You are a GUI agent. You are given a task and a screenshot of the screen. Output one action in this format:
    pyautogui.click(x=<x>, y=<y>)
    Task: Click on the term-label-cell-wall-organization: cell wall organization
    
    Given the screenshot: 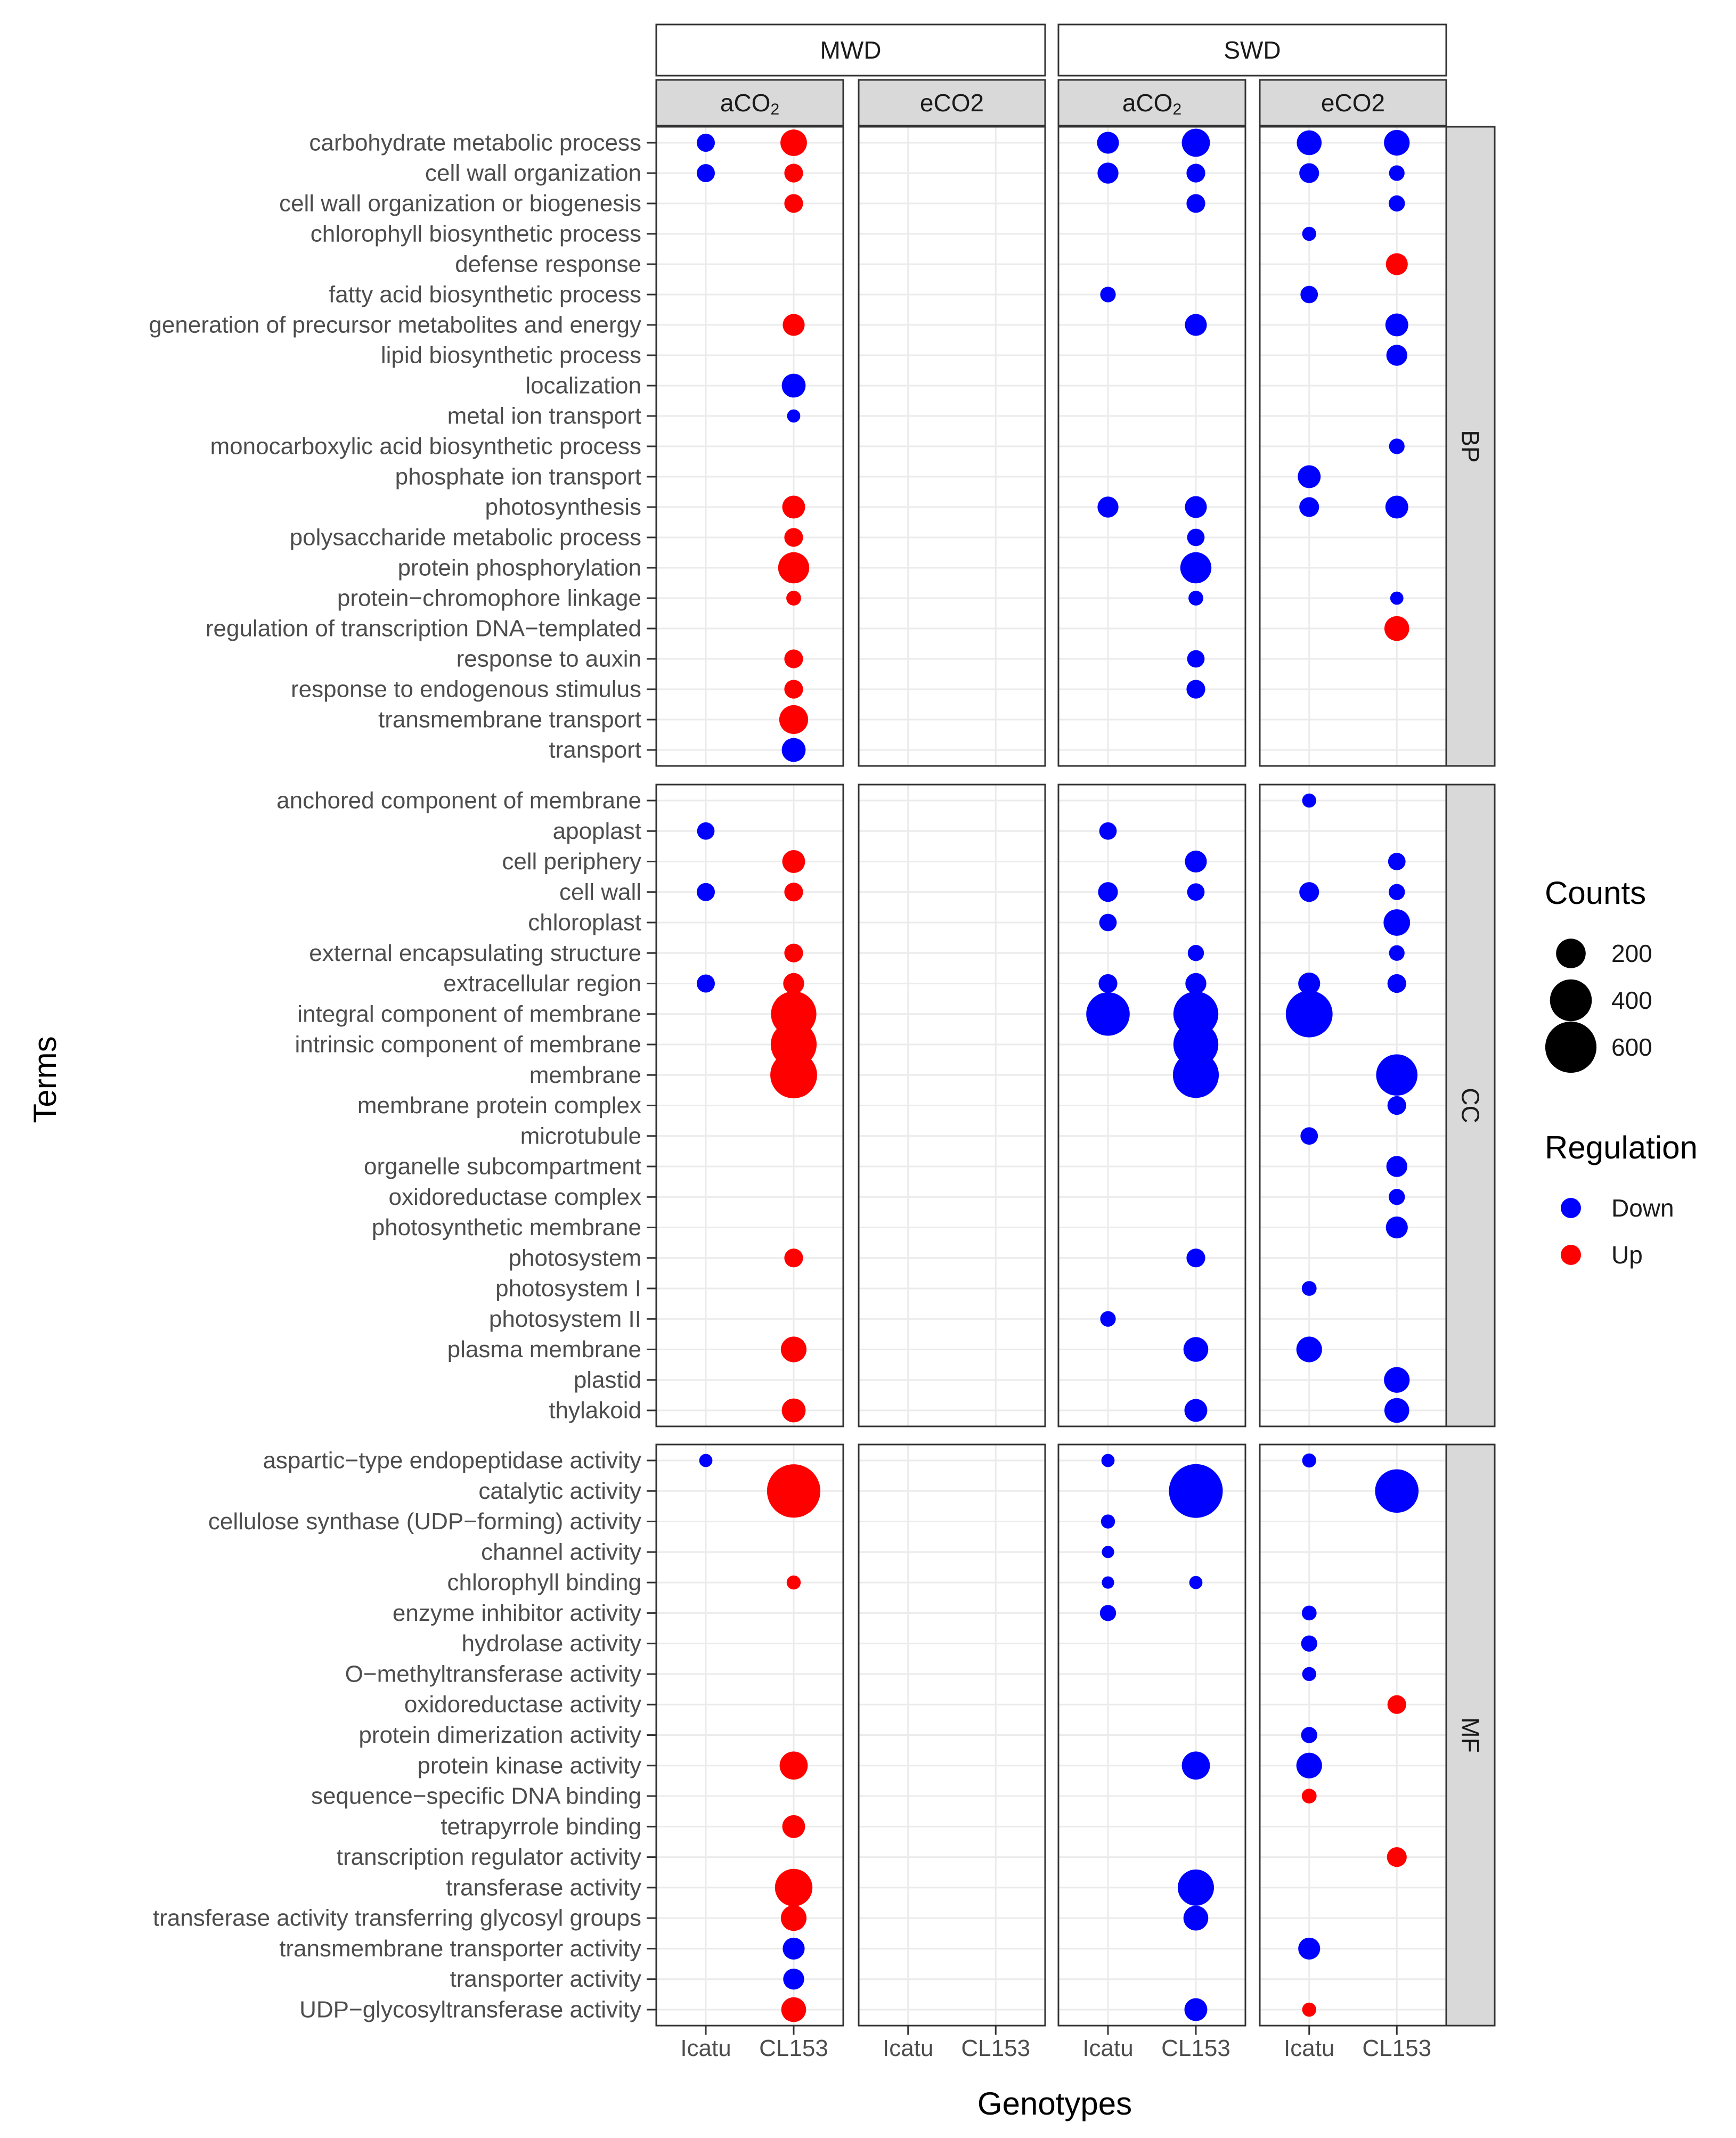 What is the action you would take?
    pyautogui.click(x=533, y=173)
    